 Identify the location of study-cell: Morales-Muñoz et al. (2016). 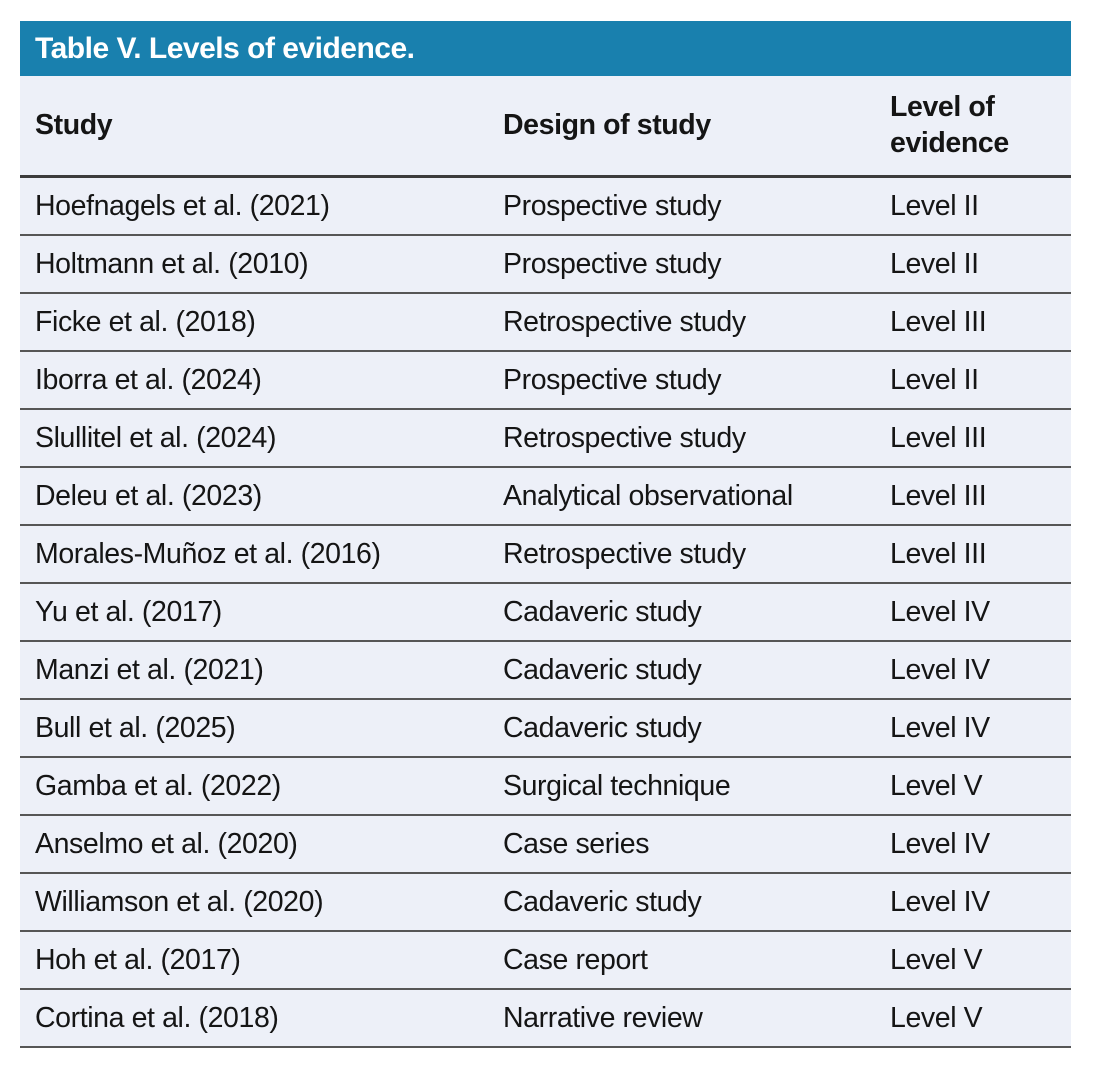
(261, 554).